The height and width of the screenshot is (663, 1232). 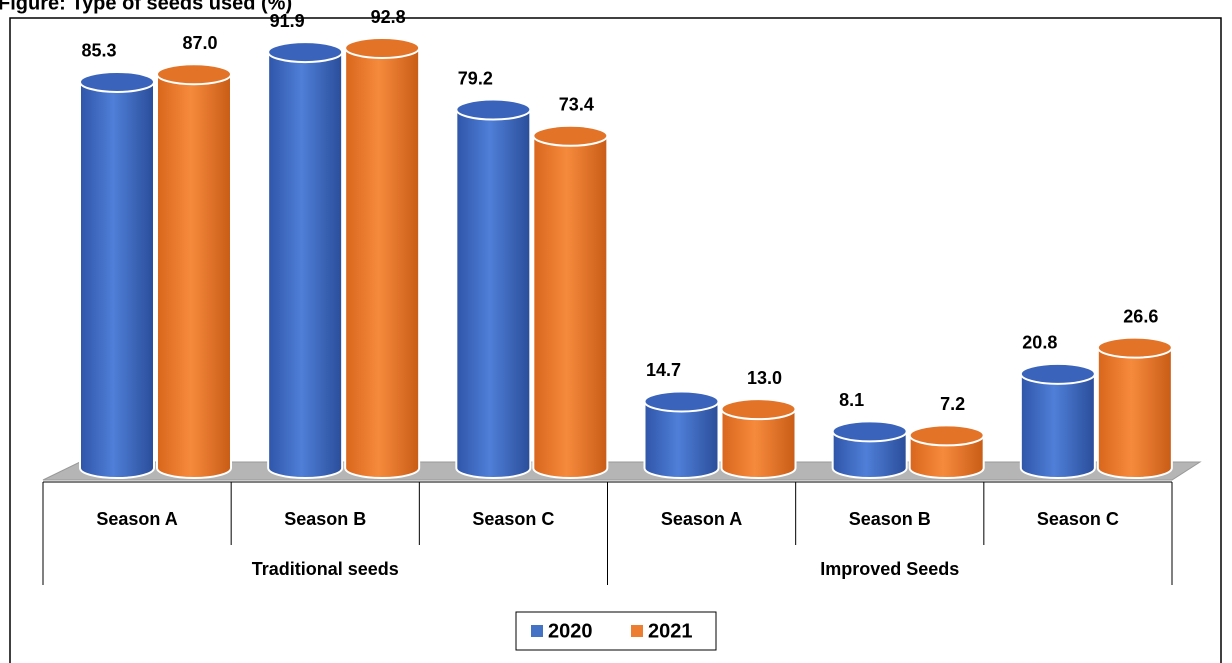 What do you see at coordinates (663, 370) in the screenshot?
I see `value-label: 14.7` at bounding box center [663, 370].